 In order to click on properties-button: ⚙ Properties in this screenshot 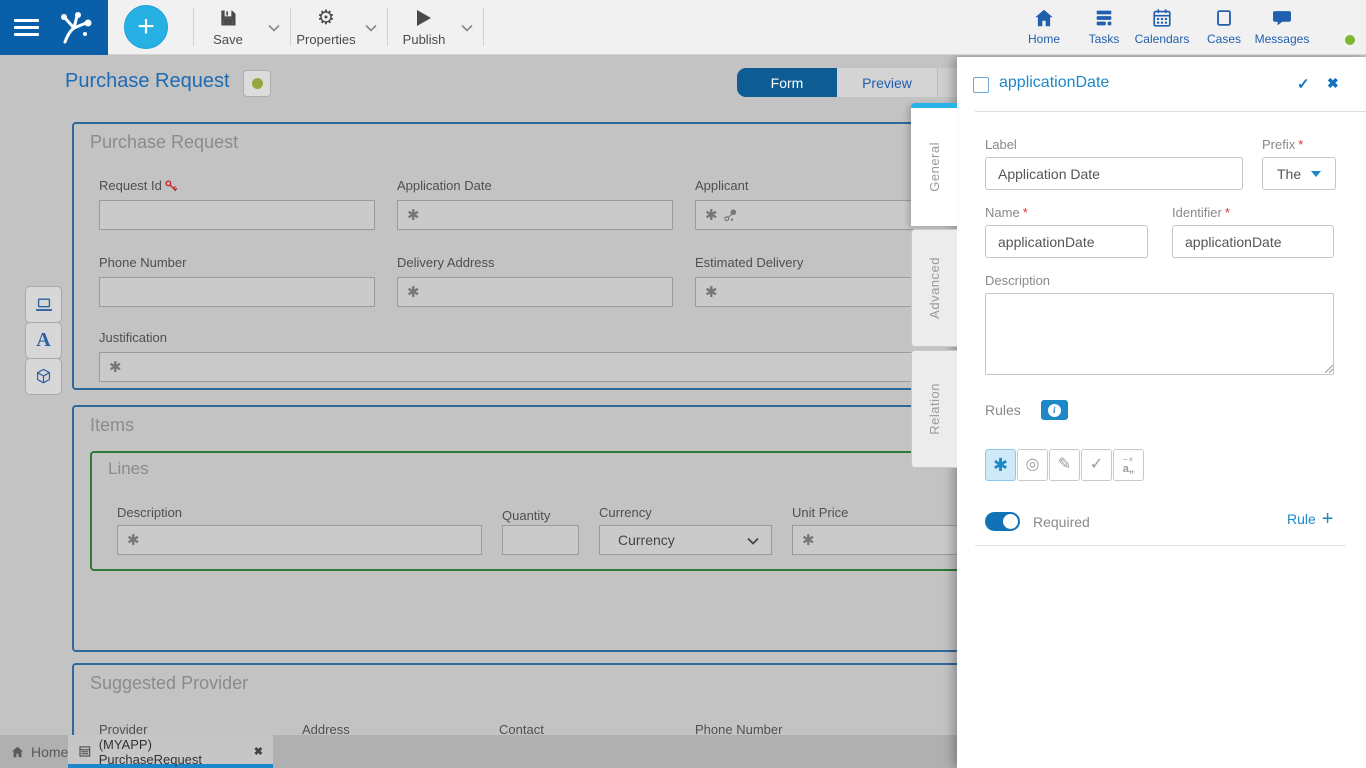, I will do `click(326, 27)`.